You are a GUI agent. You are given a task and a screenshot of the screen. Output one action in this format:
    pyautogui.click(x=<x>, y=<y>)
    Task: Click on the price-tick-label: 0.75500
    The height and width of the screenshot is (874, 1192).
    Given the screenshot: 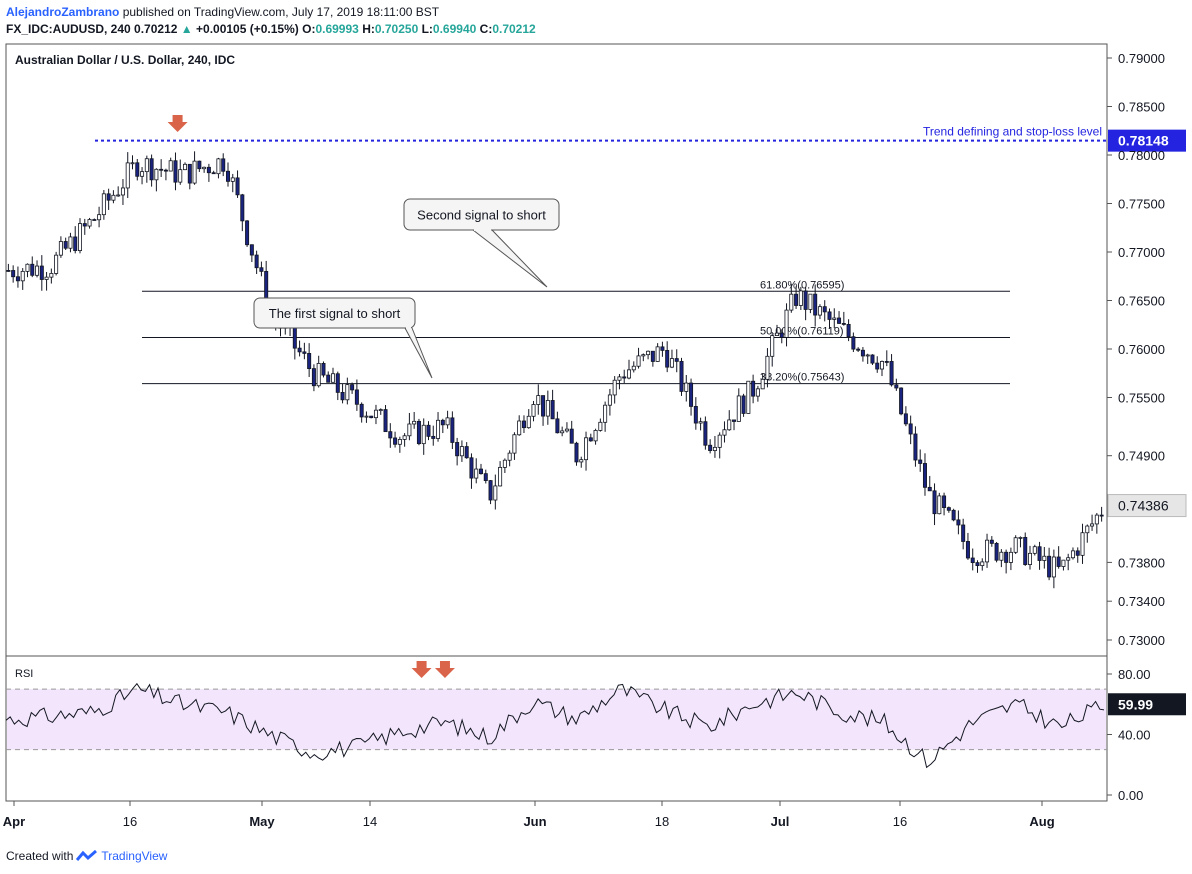 What is the action you would take?
    pyautogui.click(x=1141, y=398)
    